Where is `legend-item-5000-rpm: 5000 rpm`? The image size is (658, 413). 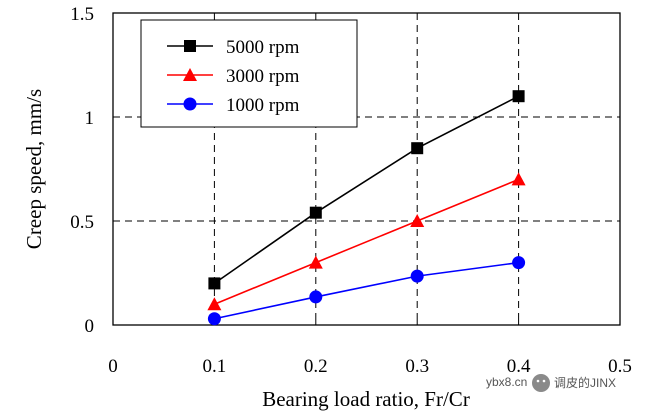
legend-item-5000-rpm: 5000 rpm is located at coordinates (233, 47).